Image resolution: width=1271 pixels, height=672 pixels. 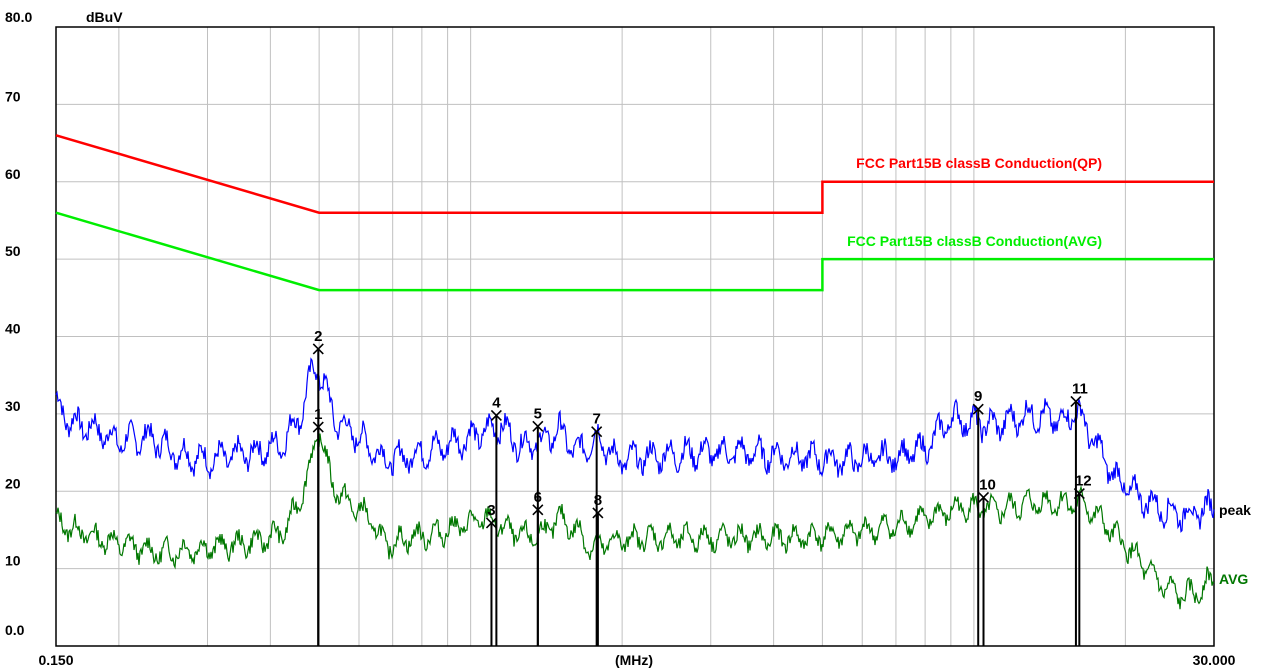 What do you see at coordinates (538, 413) in the screenshot?
I see `marker-label: 5` at bounding box center [538, 413].